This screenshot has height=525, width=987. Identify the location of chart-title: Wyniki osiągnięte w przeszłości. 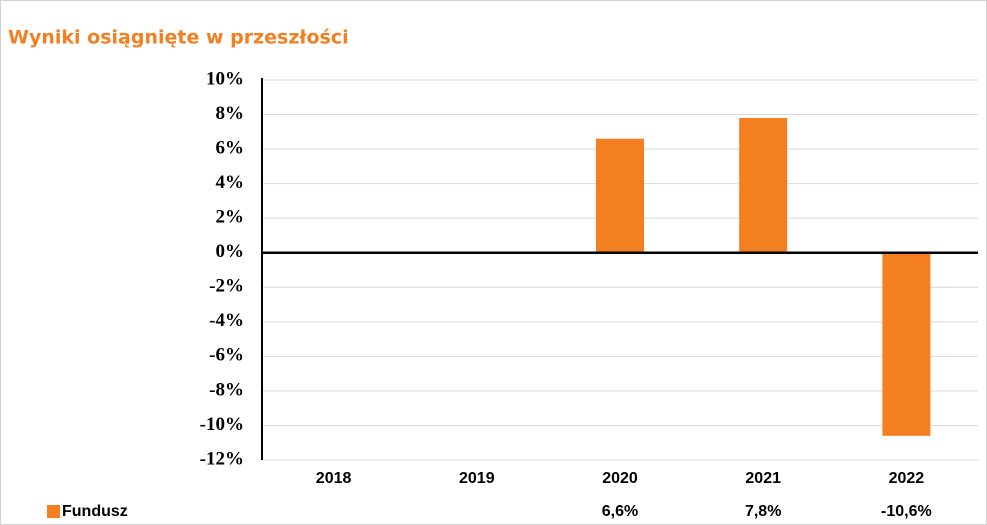
(178, 38).